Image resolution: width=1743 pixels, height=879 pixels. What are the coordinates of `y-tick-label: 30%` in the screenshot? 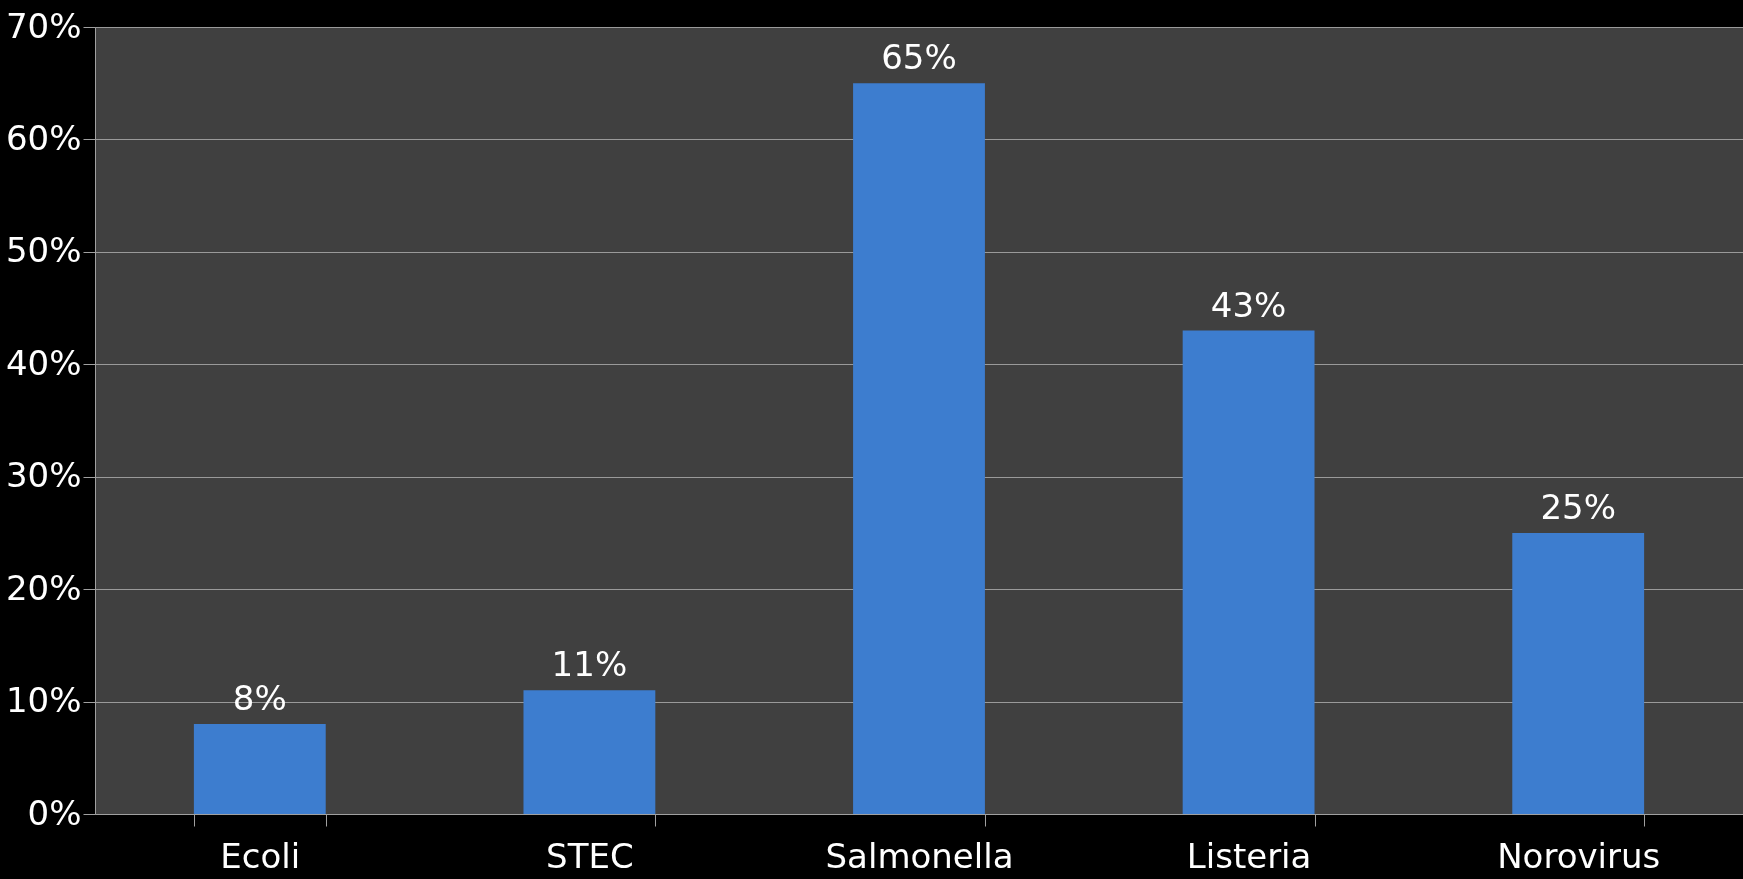 It's located at (43, 475).